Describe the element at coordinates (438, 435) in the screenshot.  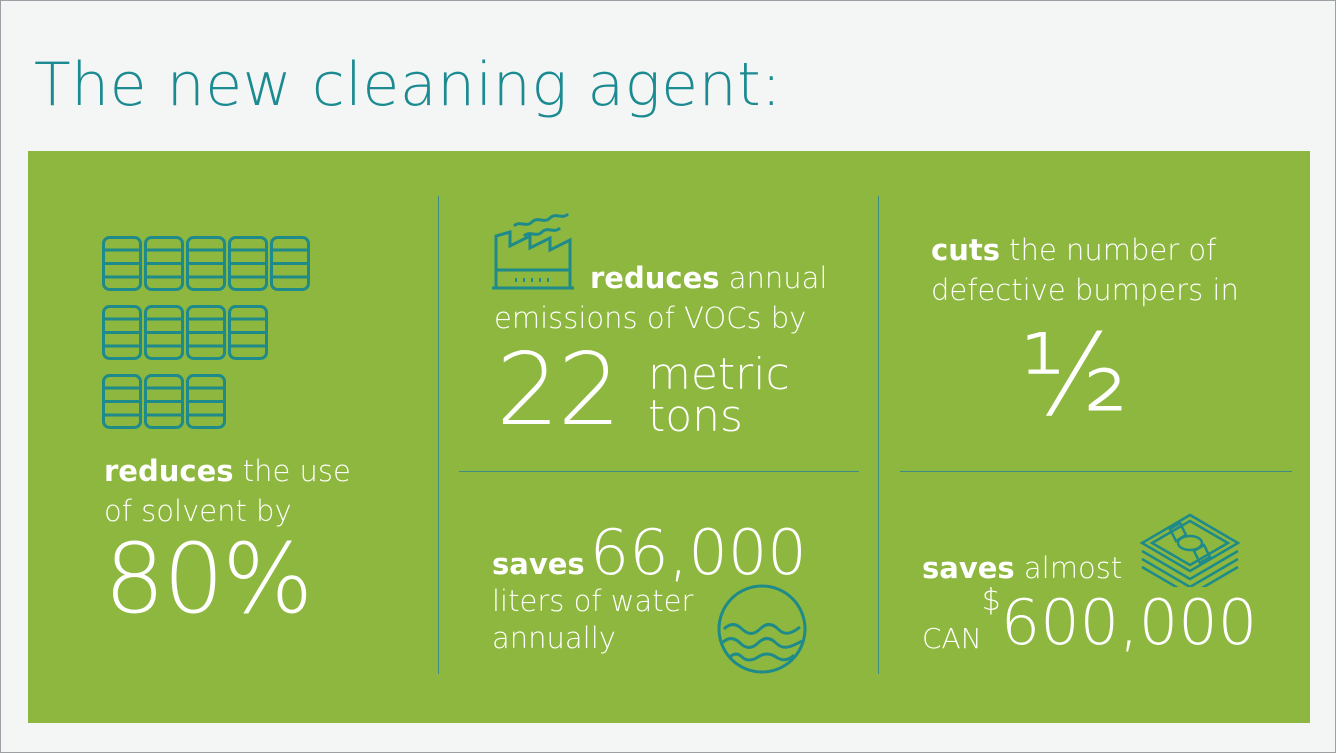
I see `divider-left` at that location.